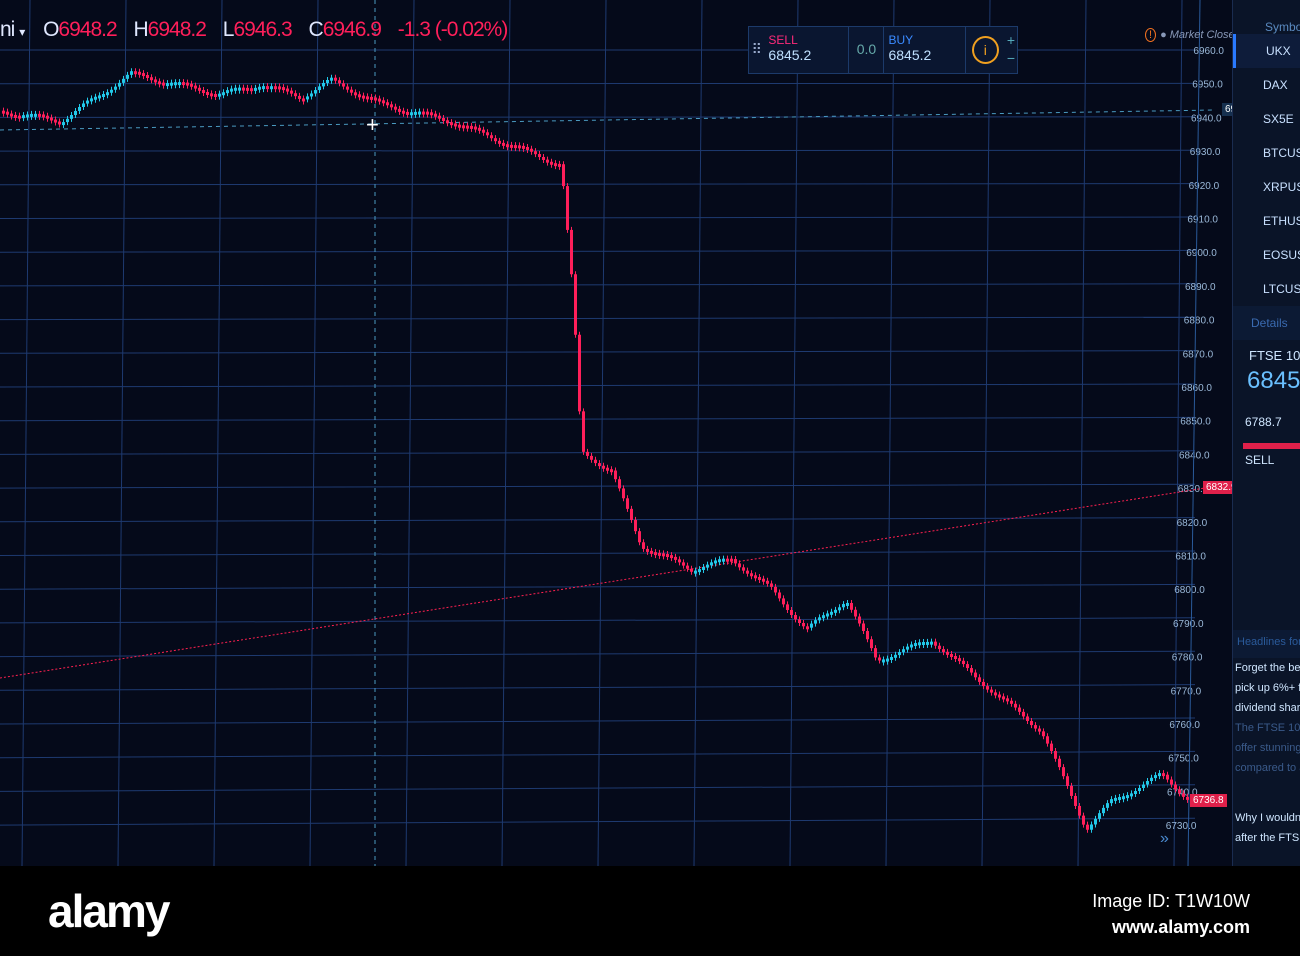 The width and height of the screenshot is (1300, 956). Describe the element at coordinates (372, 124) in the screenshot. I see `crosshair-cursor-icon: +` at that location.